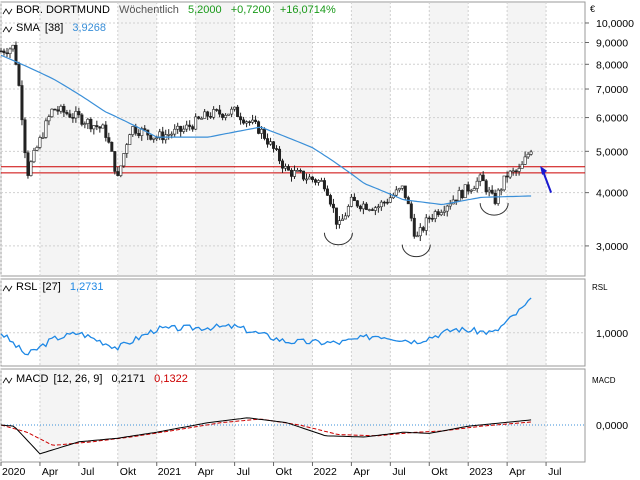 The height and width of the screenshot is (480, 640). I want to click on price-tick-label: 7,0000, so click(612, 90).